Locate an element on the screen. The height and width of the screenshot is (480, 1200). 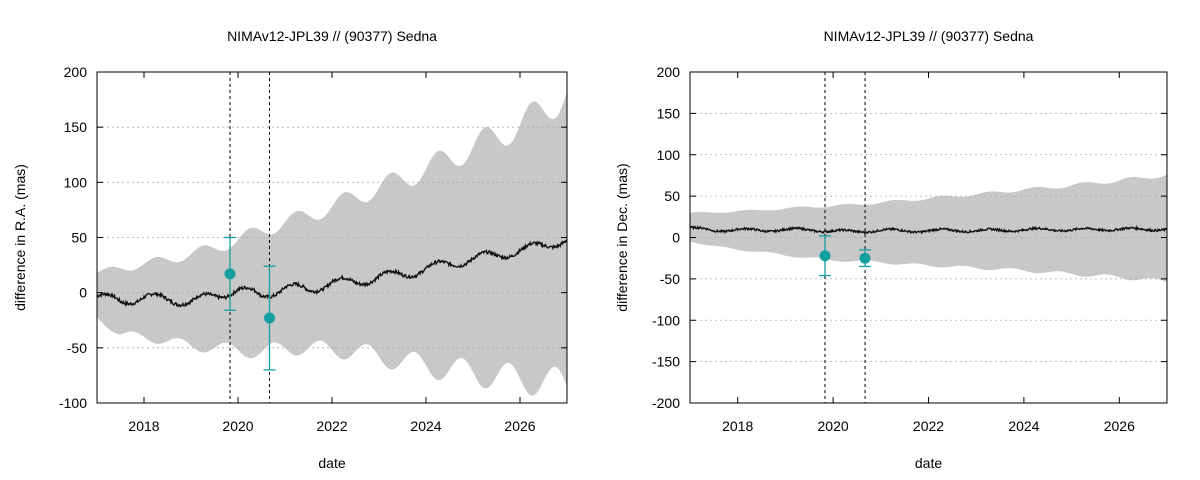
uncertainty-band is located at coordinates (928, 228).